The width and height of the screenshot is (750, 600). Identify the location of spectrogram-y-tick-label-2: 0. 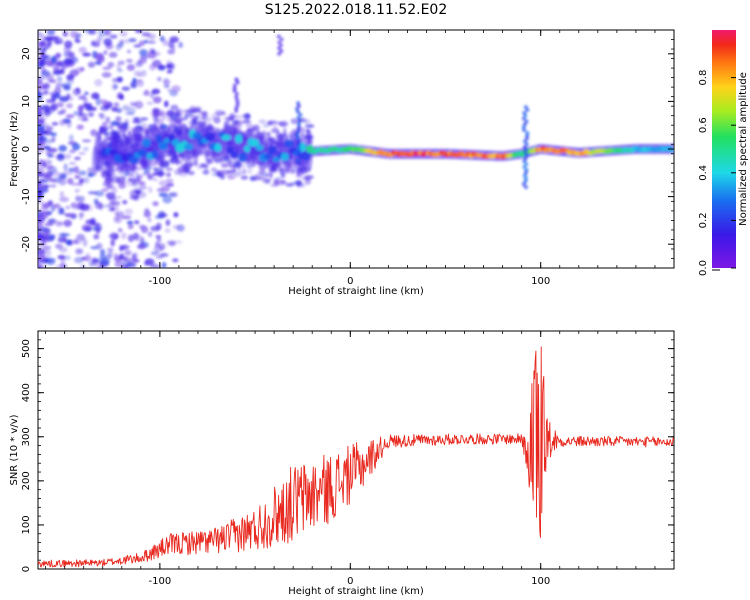
(26, 149).